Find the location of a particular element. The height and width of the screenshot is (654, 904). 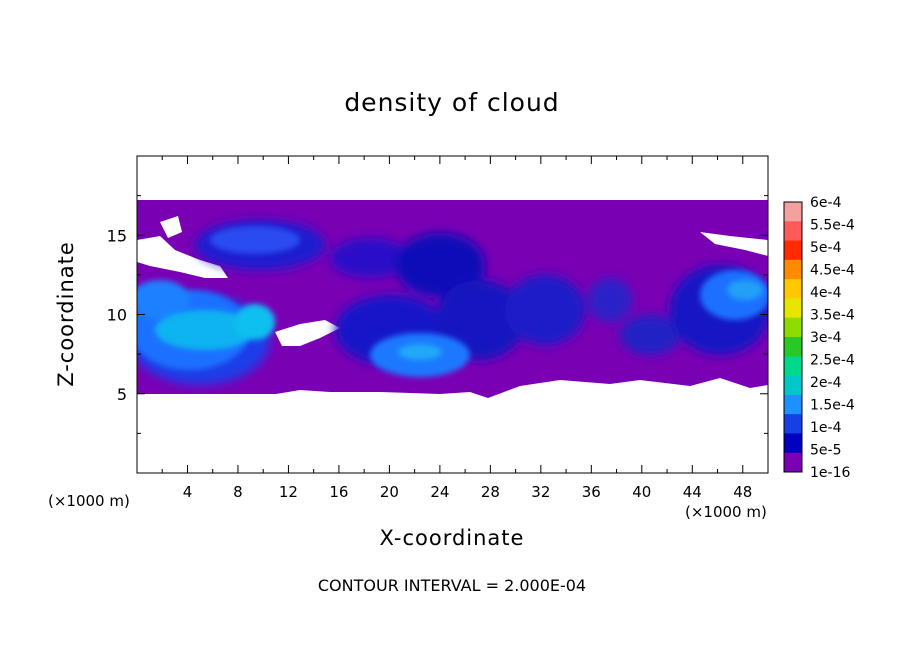

x-tick-label: 24 is located at coordinates (439, 492).